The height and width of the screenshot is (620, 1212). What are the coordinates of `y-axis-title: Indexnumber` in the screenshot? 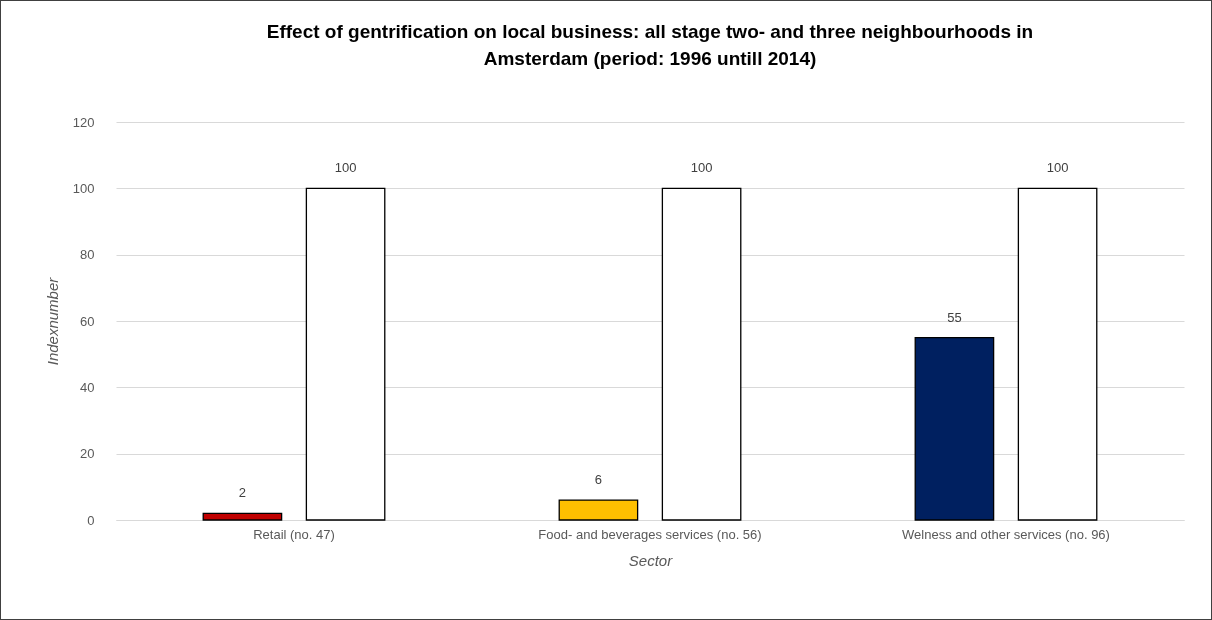 It's located at (52, 321).